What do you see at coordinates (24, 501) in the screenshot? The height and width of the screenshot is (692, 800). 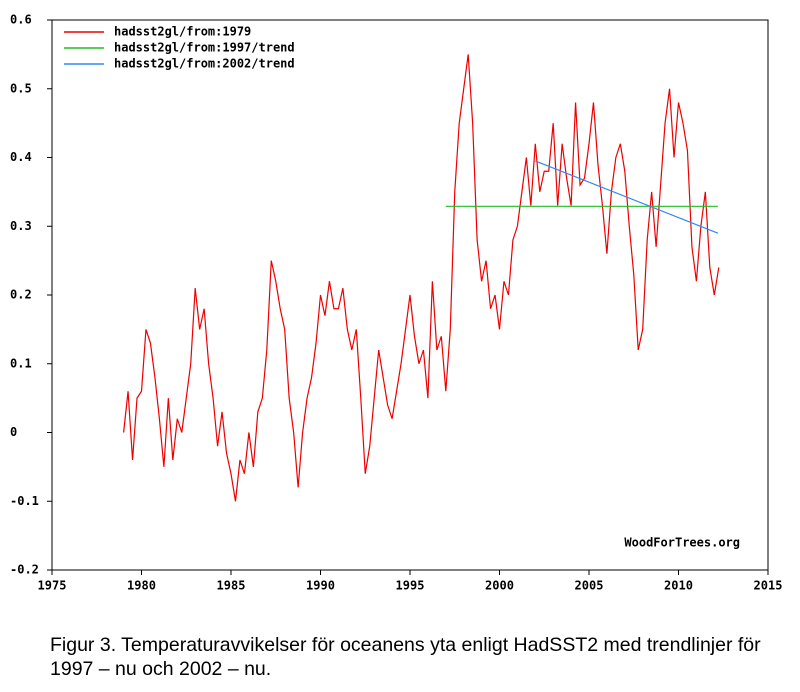 I see `y-tick-label: -0.1` at bounding box center [24, 501].